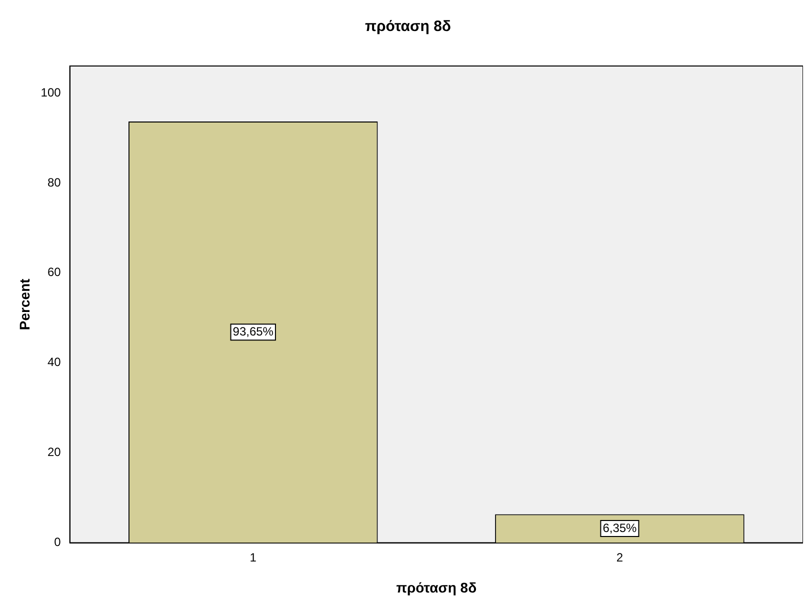  I want to click on y-tick-label: 60, so click(54, 272).